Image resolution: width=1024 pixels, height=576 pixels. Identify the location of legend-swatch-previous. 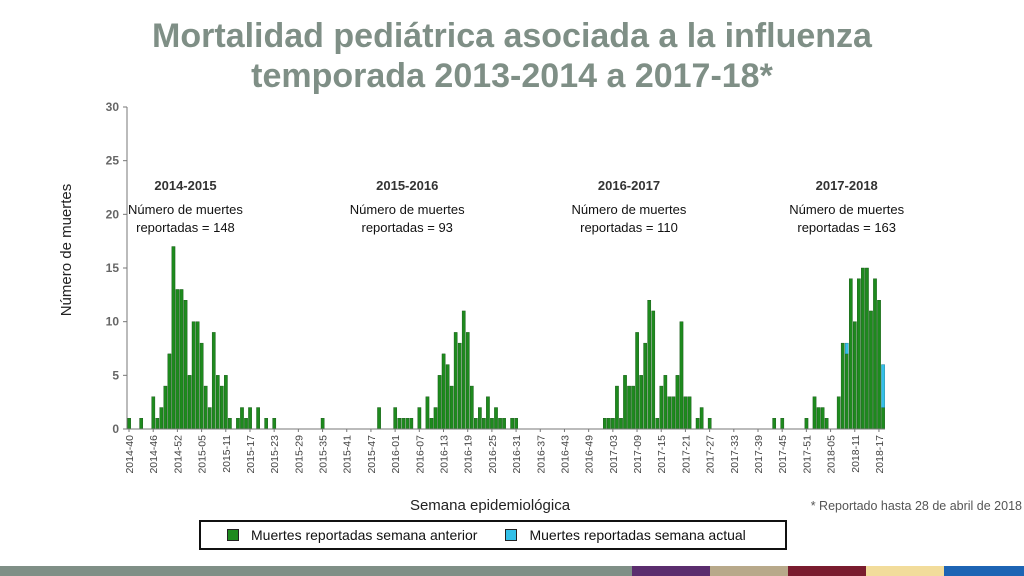
(233, 535).